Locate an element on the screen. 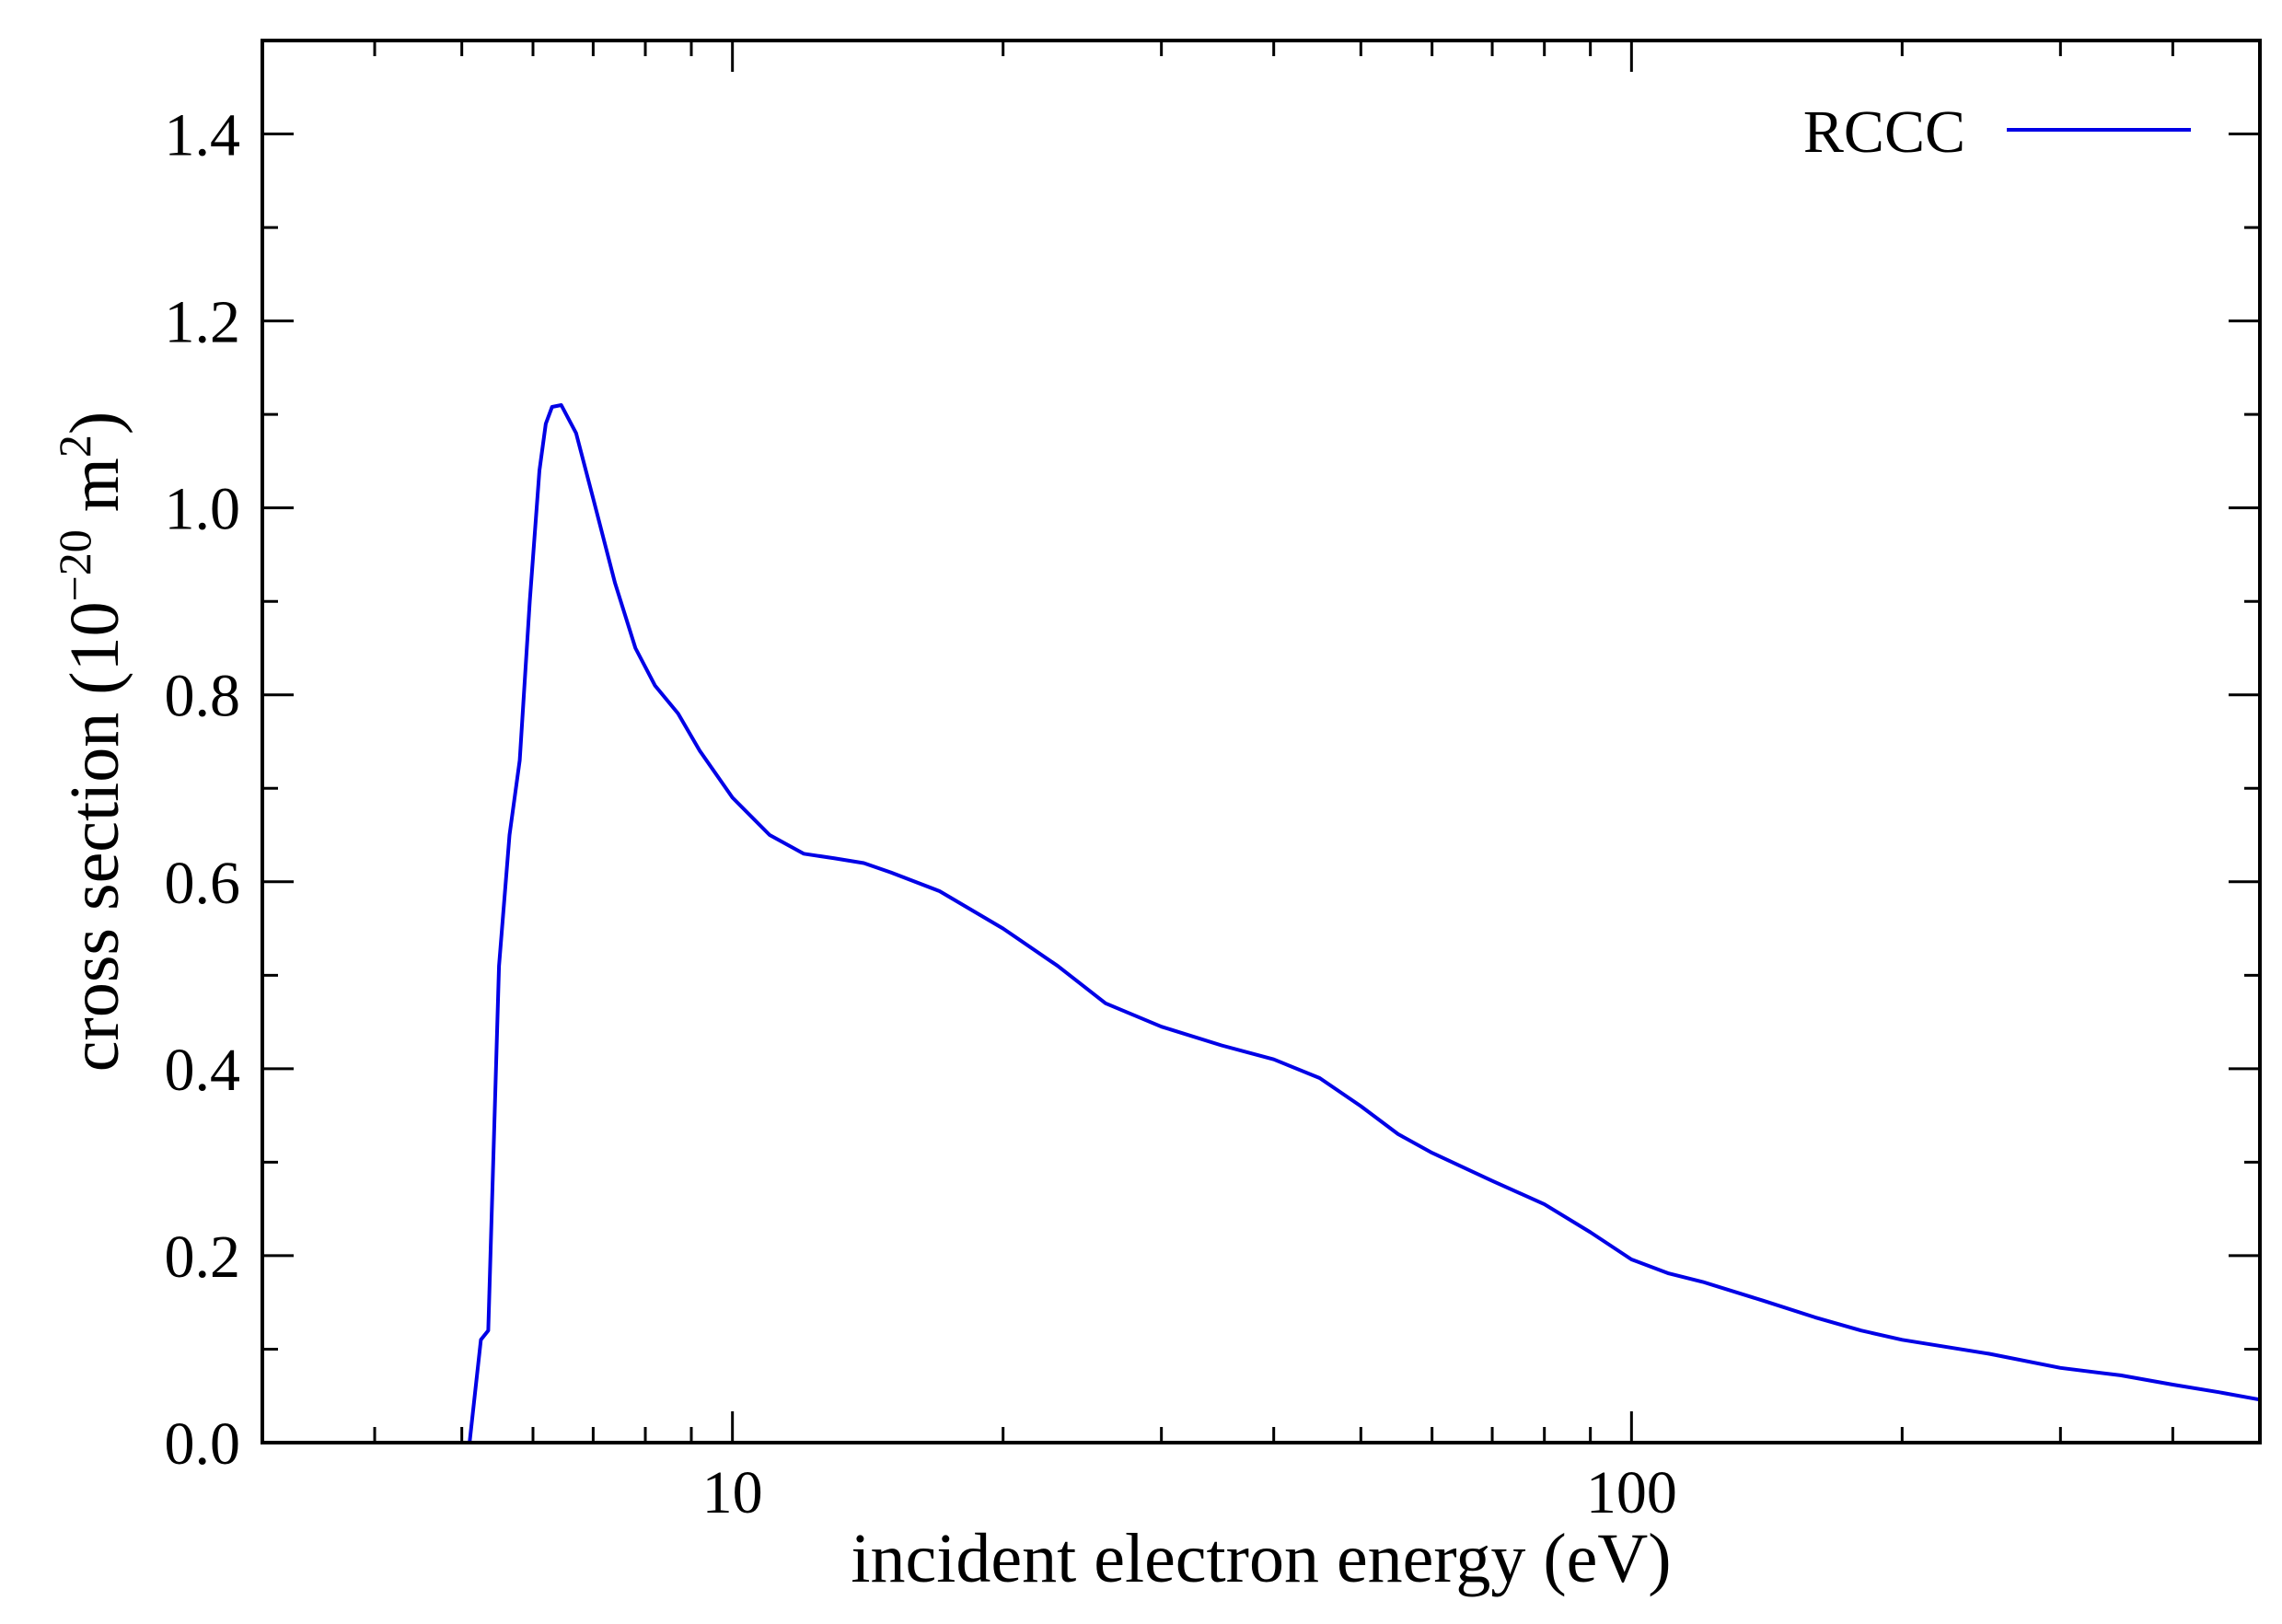 This screenshot has width=2282, height=1624. y-tick-label: 0.2 is located at coordinates (203, 1257).